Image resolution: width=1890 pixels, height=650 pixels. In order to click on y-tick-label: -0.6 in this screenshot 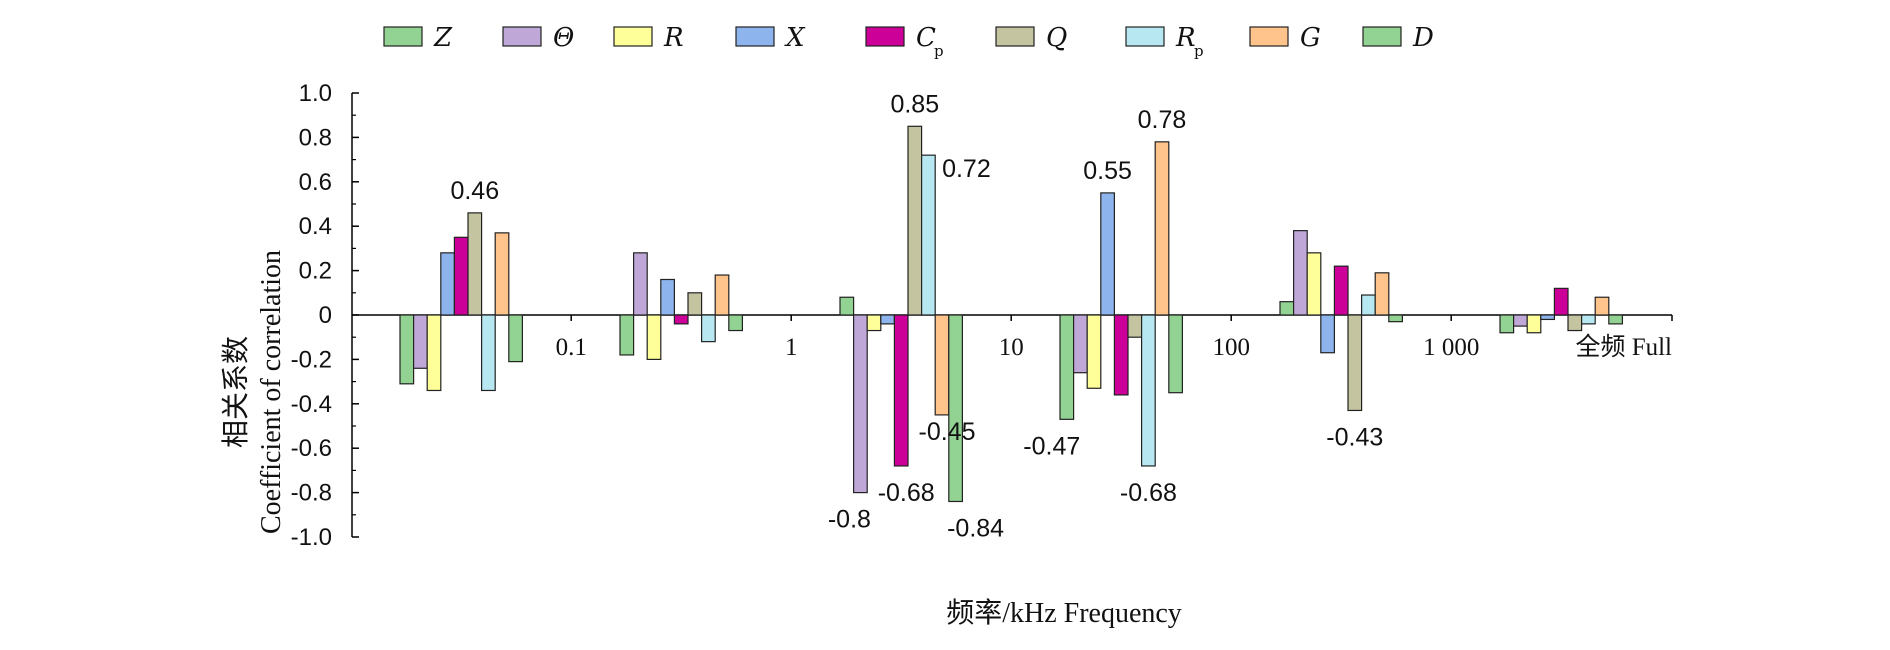, I will do `click(311, 448)`.